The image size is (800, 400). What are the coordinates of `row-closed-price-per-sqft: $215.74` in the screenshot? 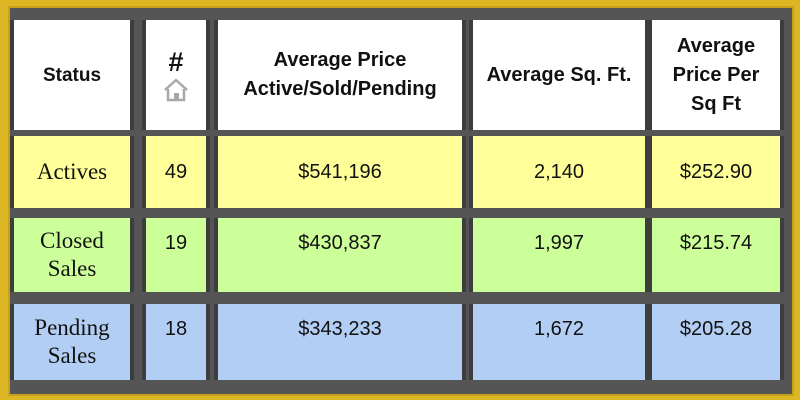 It's located at (716, 255).